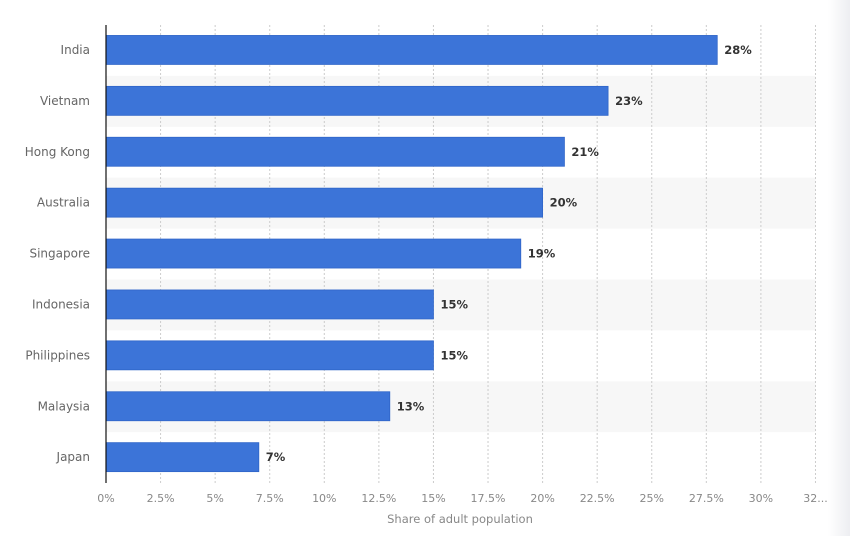 The height and width of the screenshot is (536, 850). What do you see at coordinates (738, 50) in the screenshot?
I see `value-label: 28%` at bounding box center [738, 50].